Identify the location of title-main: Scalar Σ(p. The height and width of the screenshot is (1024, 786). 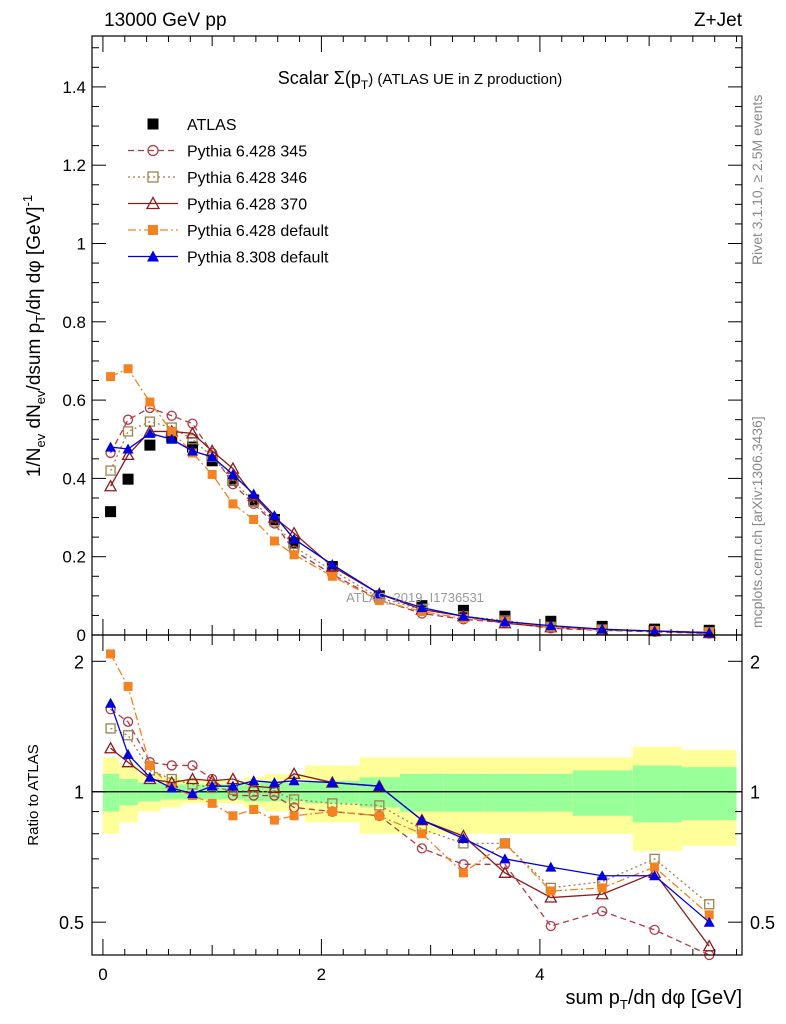
(319, 78).